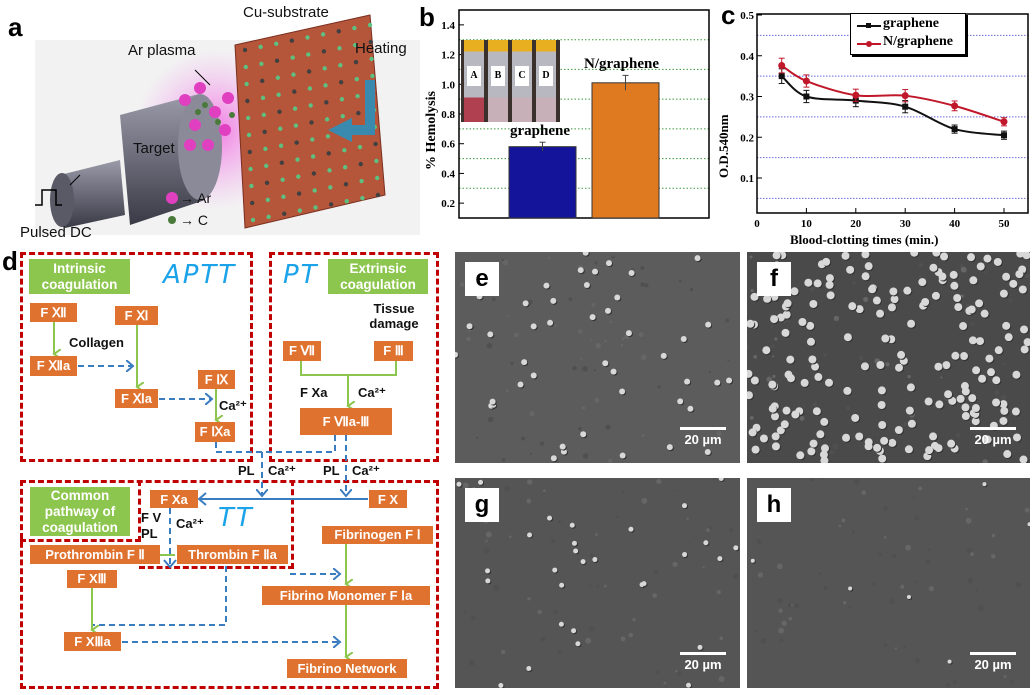 The image size is (1033, 695). Describe the element at coordinates (174, 499) in the screenshot. I see `node-f-xa: F Xa` at that location.